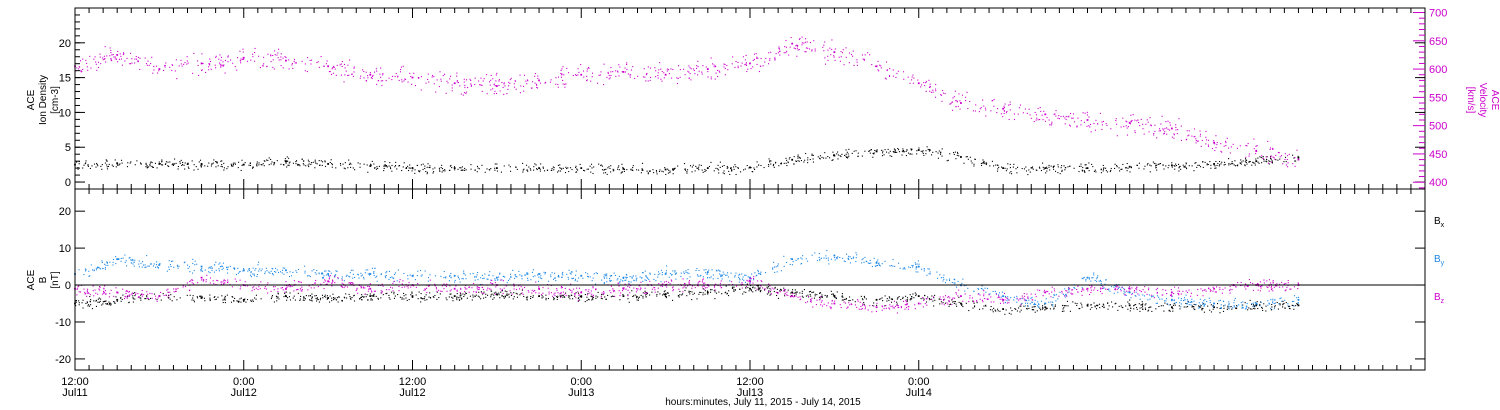 This screenshot has height=410, width=1500. What do you see at coordinates (1214, 288) in the screenshot?
I see `bz-series-point` at bounding box center [1214, 288].